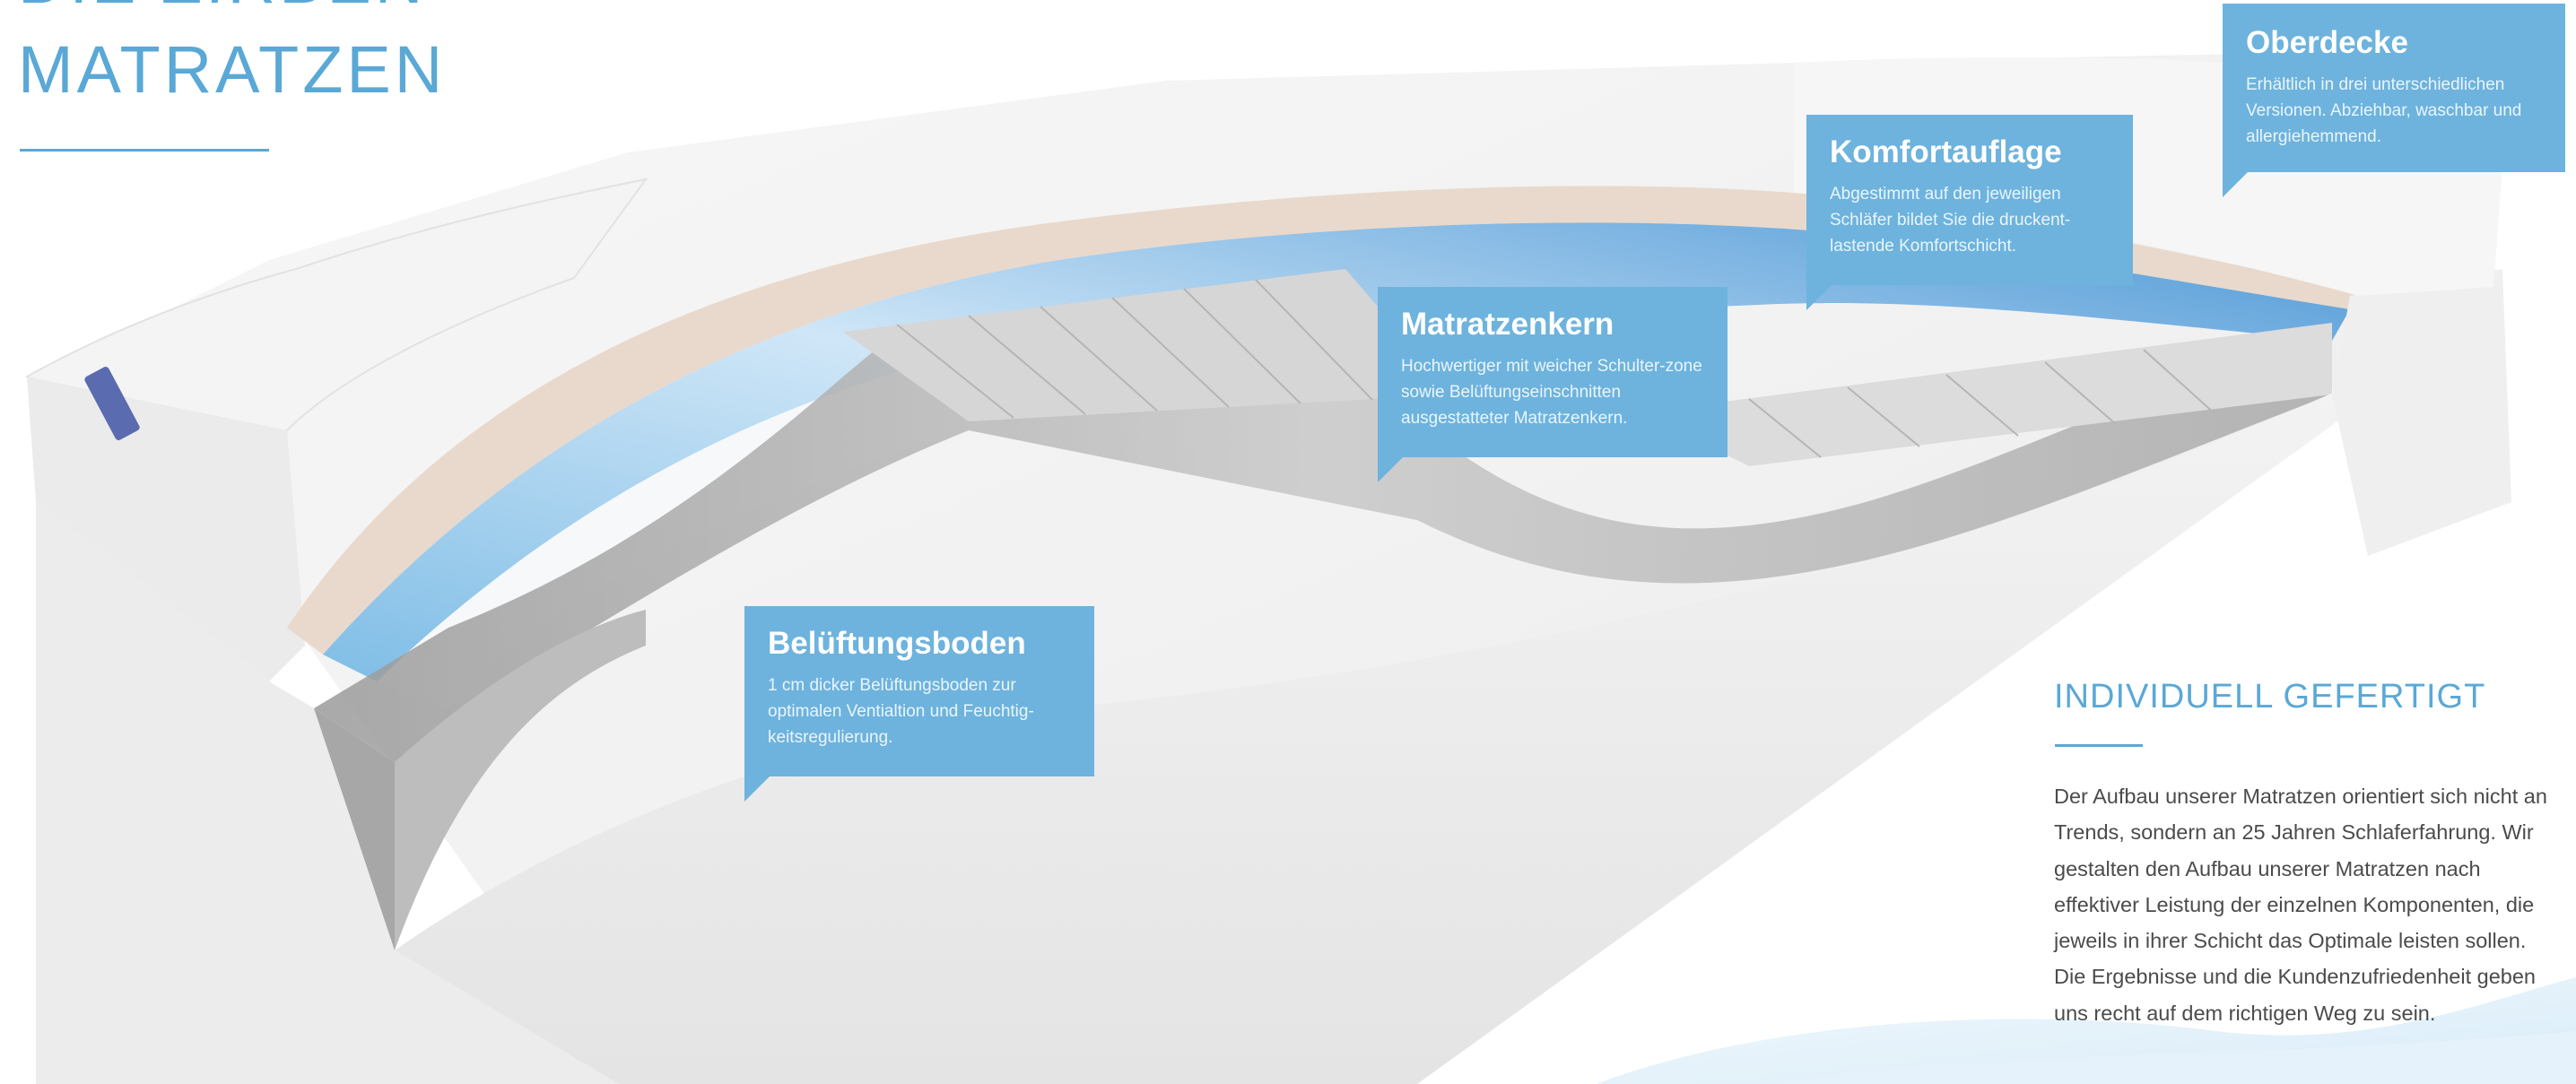  Describe the element at coordinates (232, 12) in the screenshot. I see `heading-line-1: DIE ZIRBEN` at that location.